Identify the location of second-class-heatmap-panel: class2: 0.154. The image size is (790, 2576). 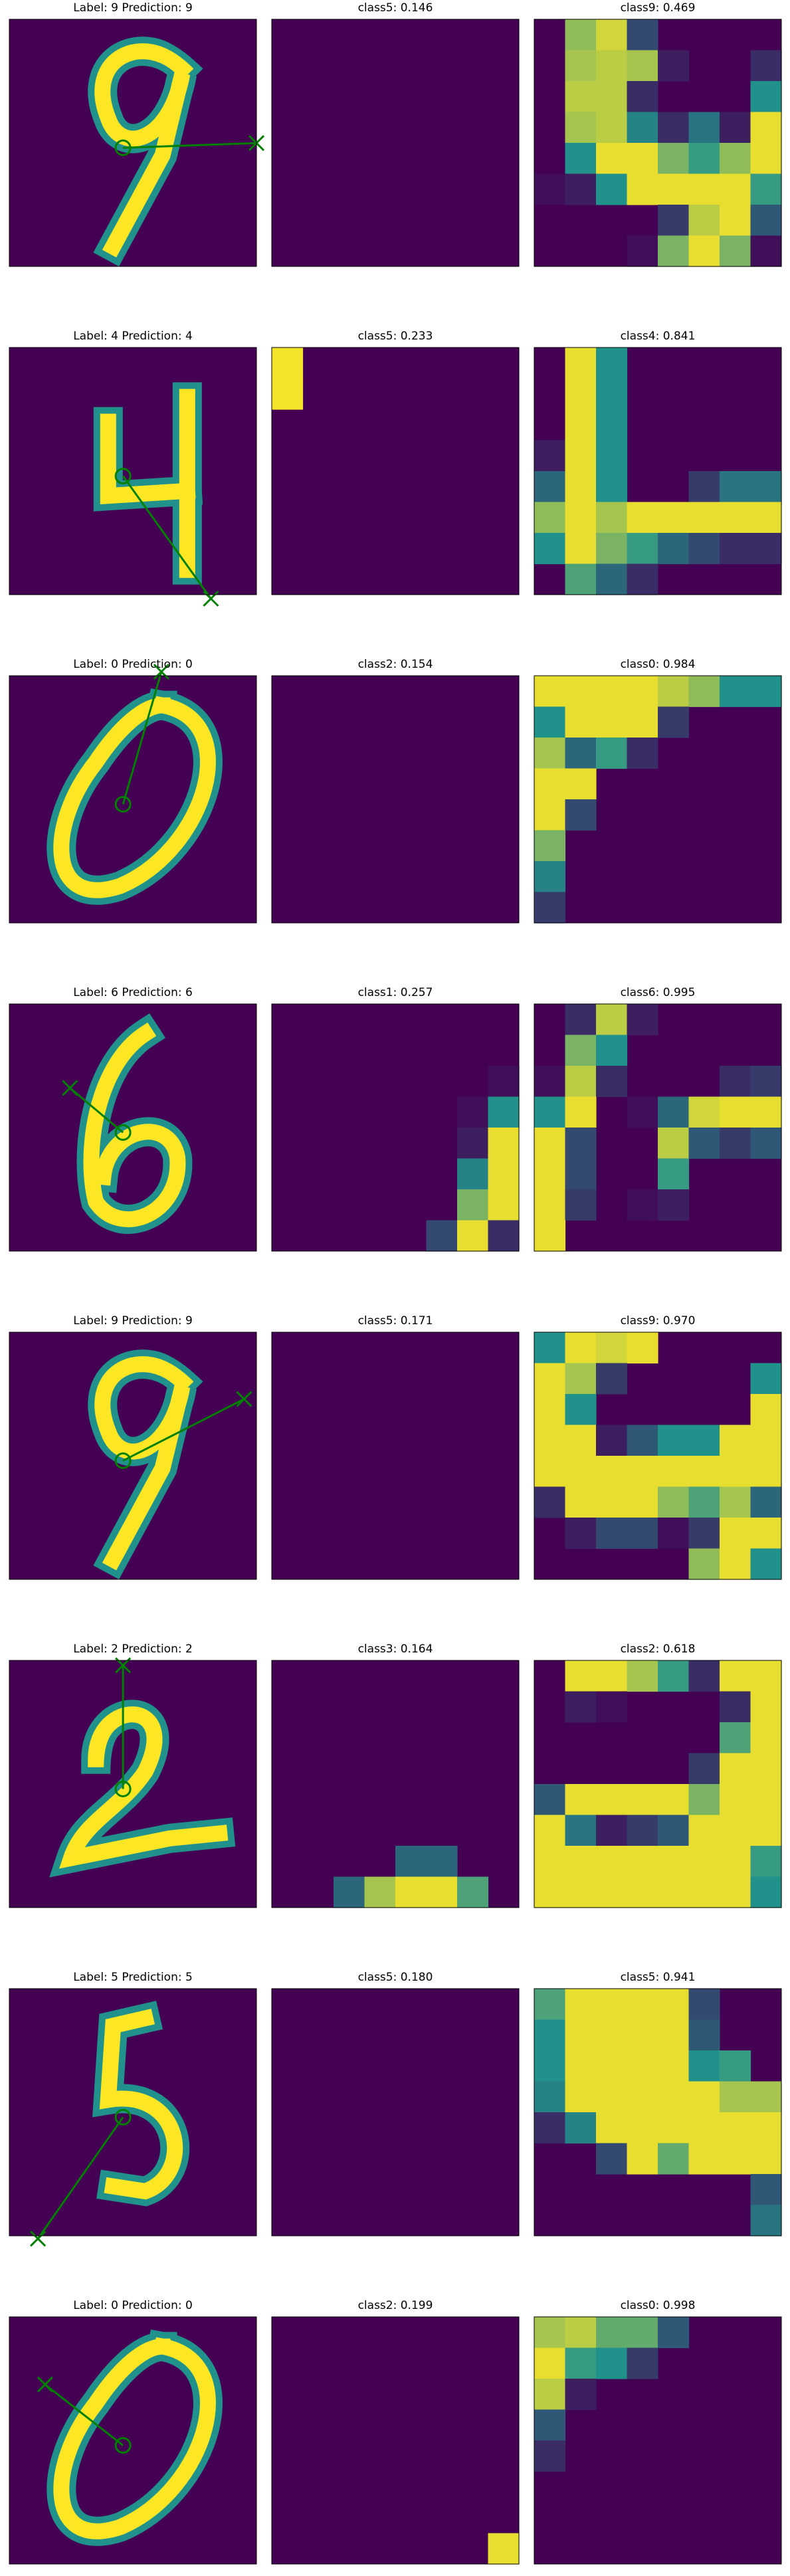
(396, 791).